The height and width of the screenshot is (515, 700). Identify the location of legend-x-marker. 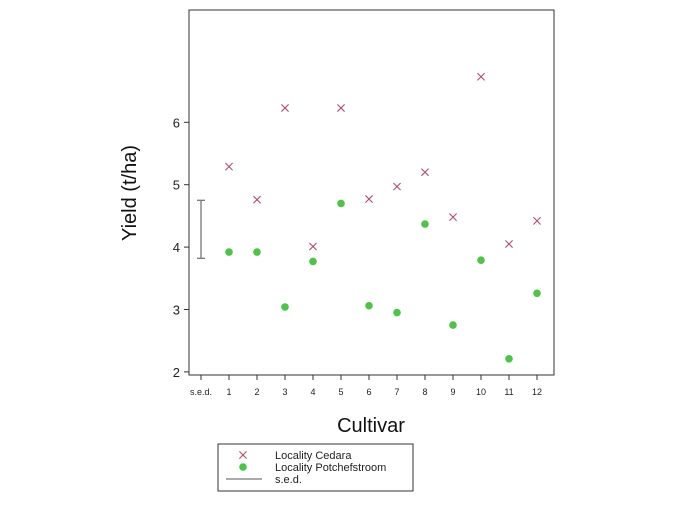
(243, 455).